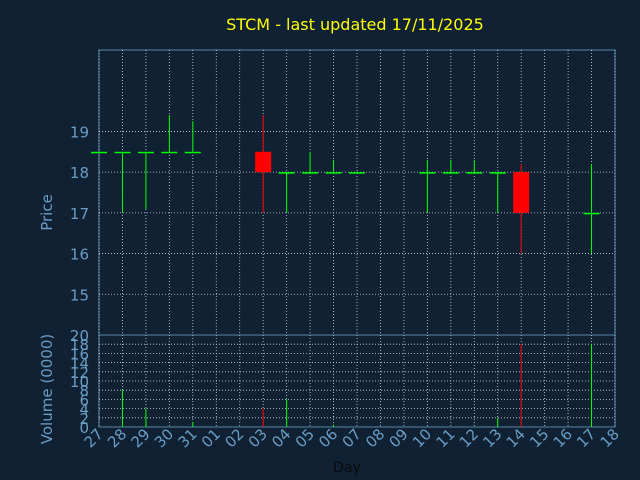  I want to click on x-tick-label: 30, so click(164, 438).